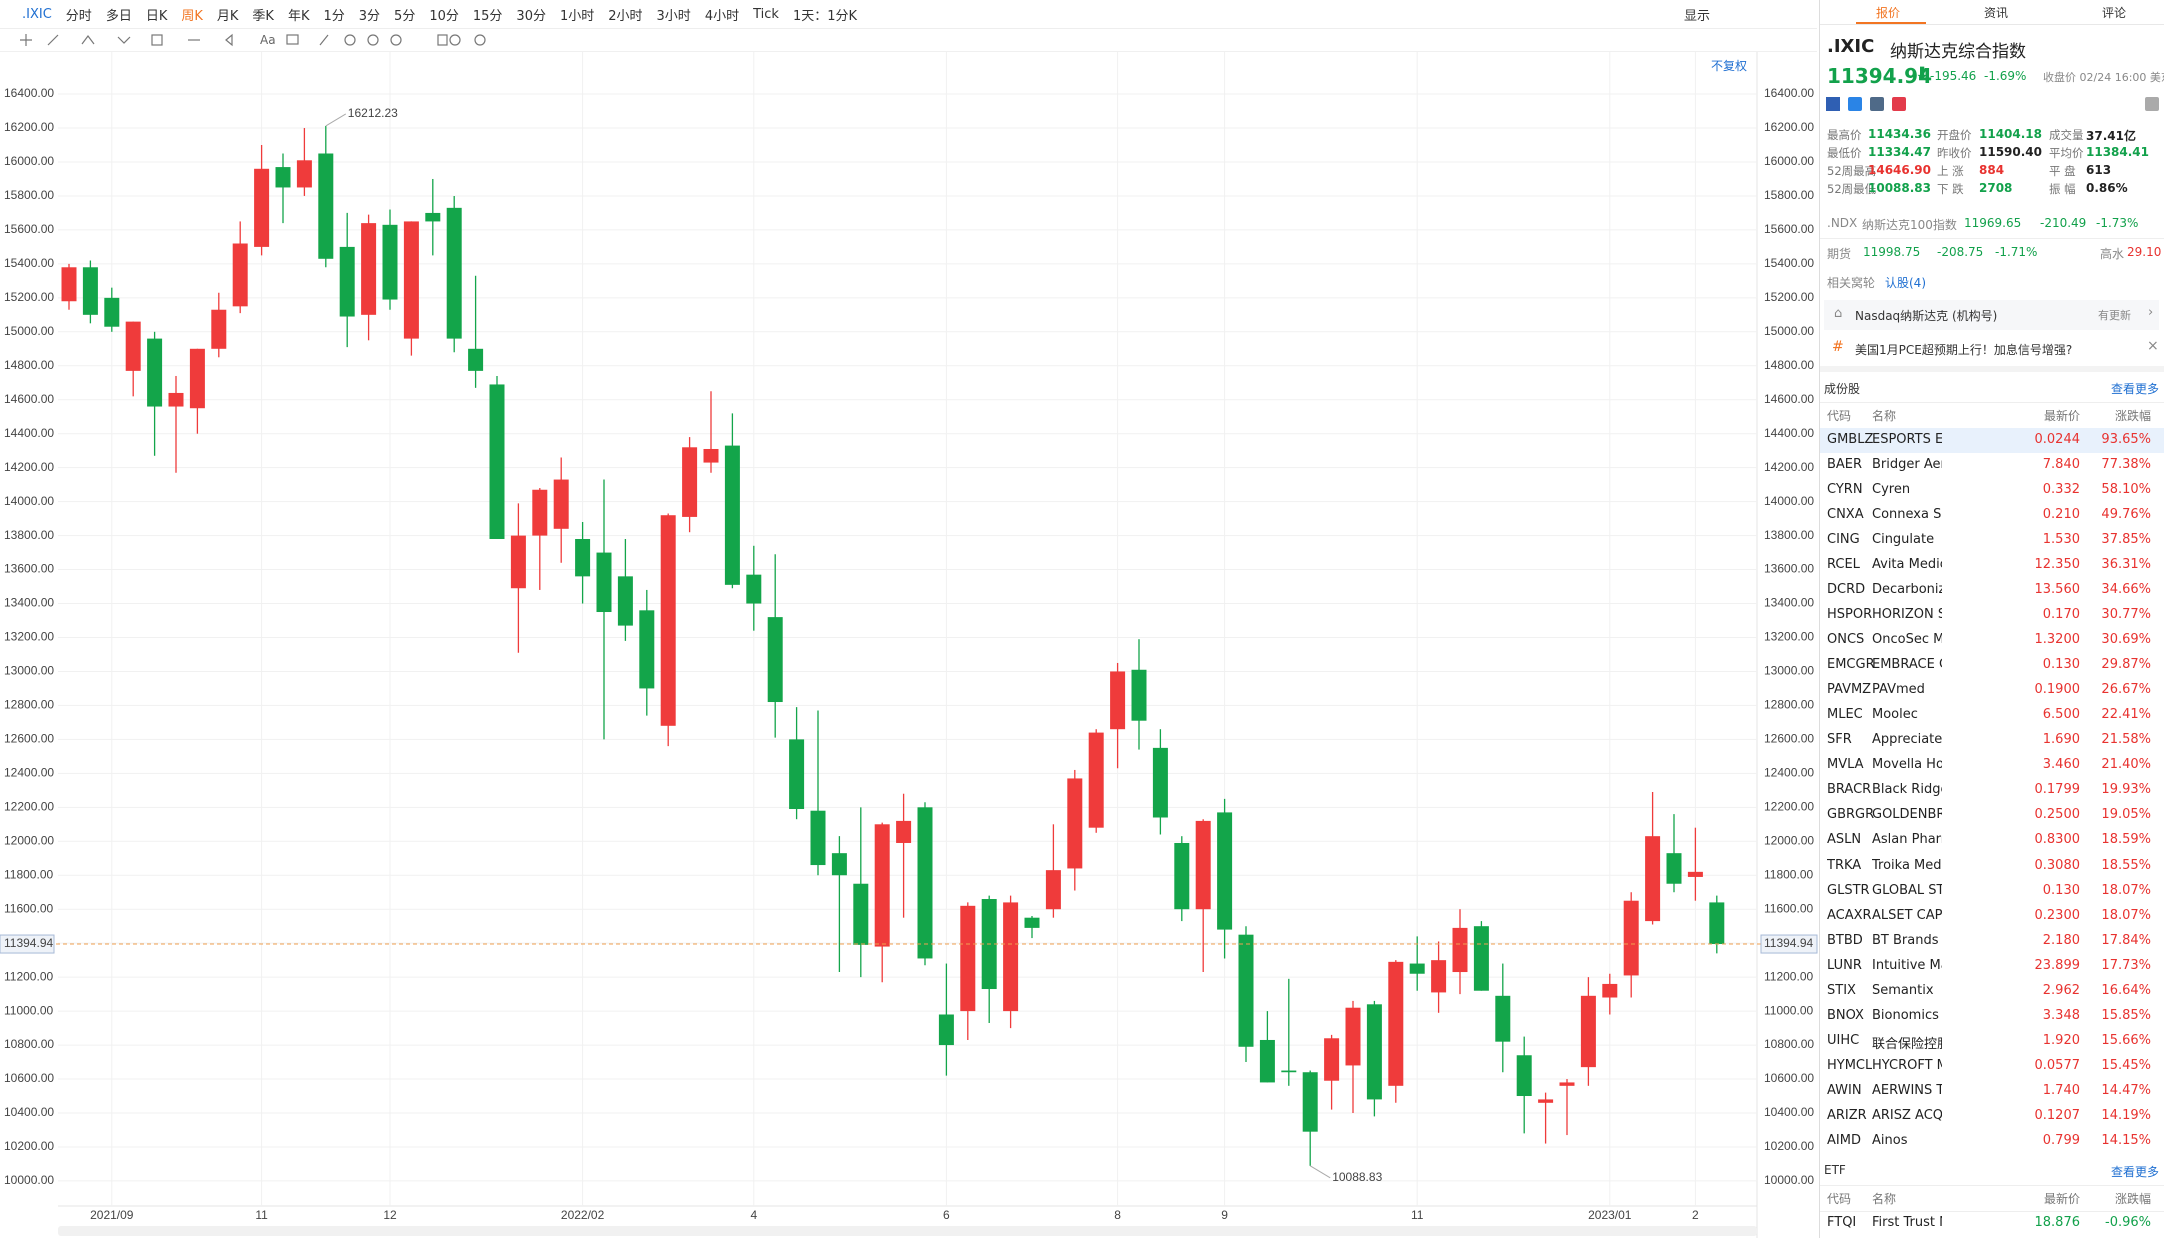 The height and width of the screenshot is (1238, 2164). Describe the element at coordinates (324, 40) in the screenshot. I see `pen-tool` at that location.